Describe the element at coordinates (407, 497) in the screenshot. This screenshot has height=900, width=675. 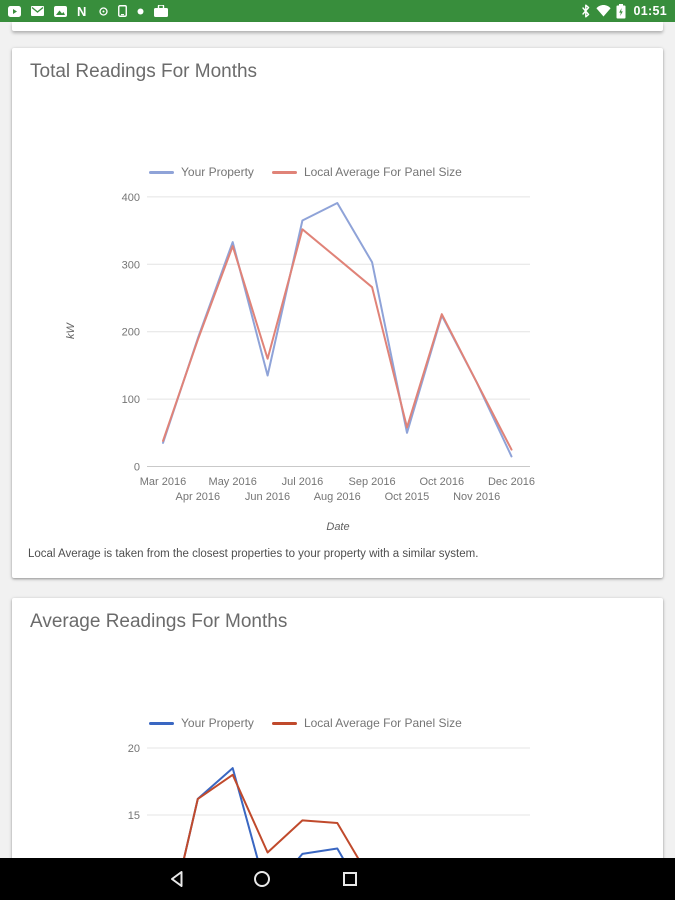
I see `svg-text: Oct 2015` at that location.